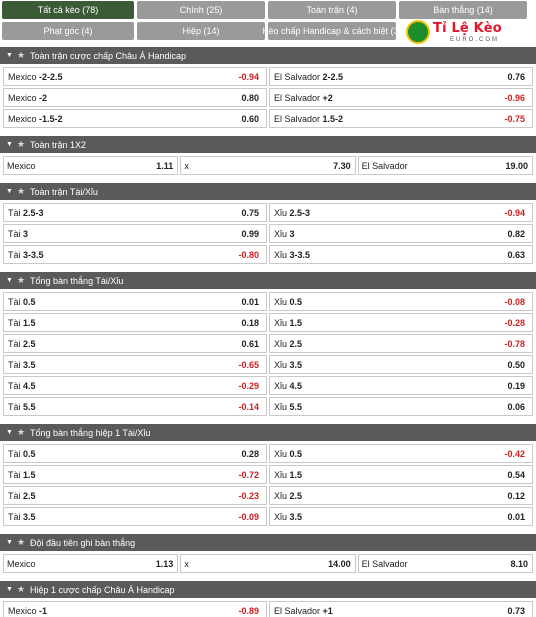  What do you see at coordinates (268, 589) in the screenshot?
I see `section-header: ▼ ★ Hiệp 1 cược chấp Châu Á Handicap` at bounding box center [268, 589].